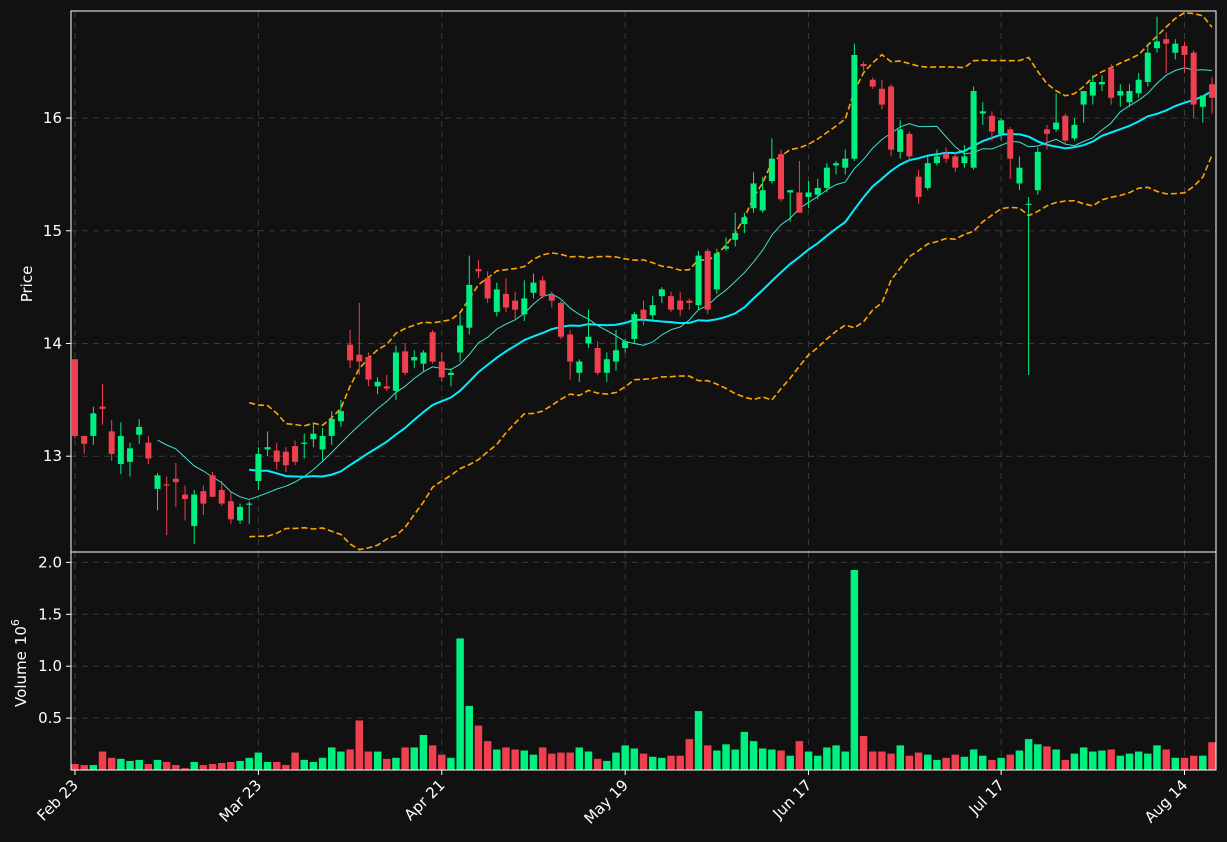 This screenshot has height=842, width=1227. What do you see at coordinates (57, 287) in the screenshot?
I see `price-y-axis-ticks: 13 14 15 16` at bounding box center [57, 287].